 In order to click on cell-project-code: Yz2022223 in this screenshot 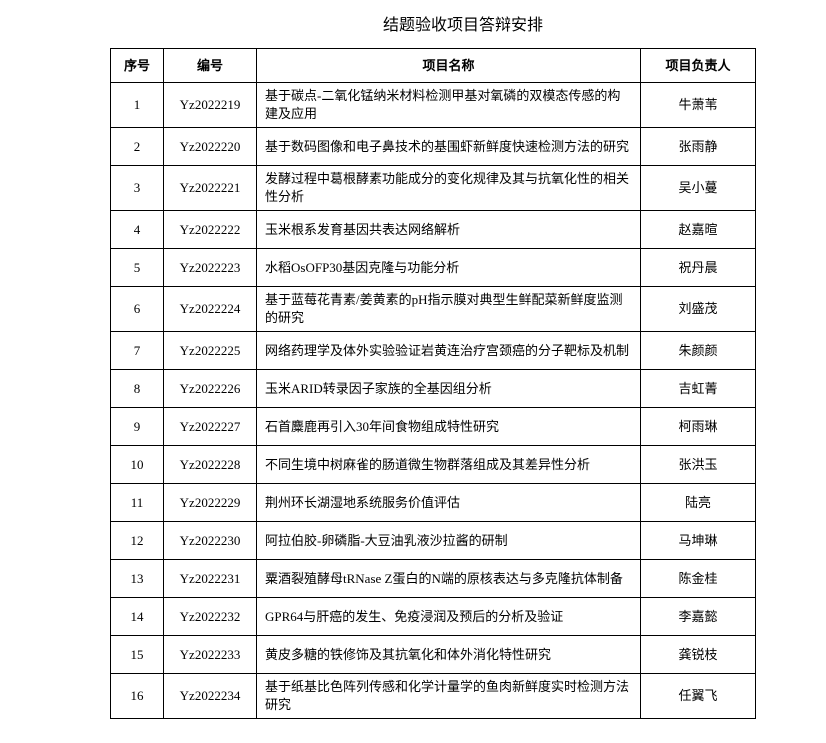, I will do `click(210, 267)`.